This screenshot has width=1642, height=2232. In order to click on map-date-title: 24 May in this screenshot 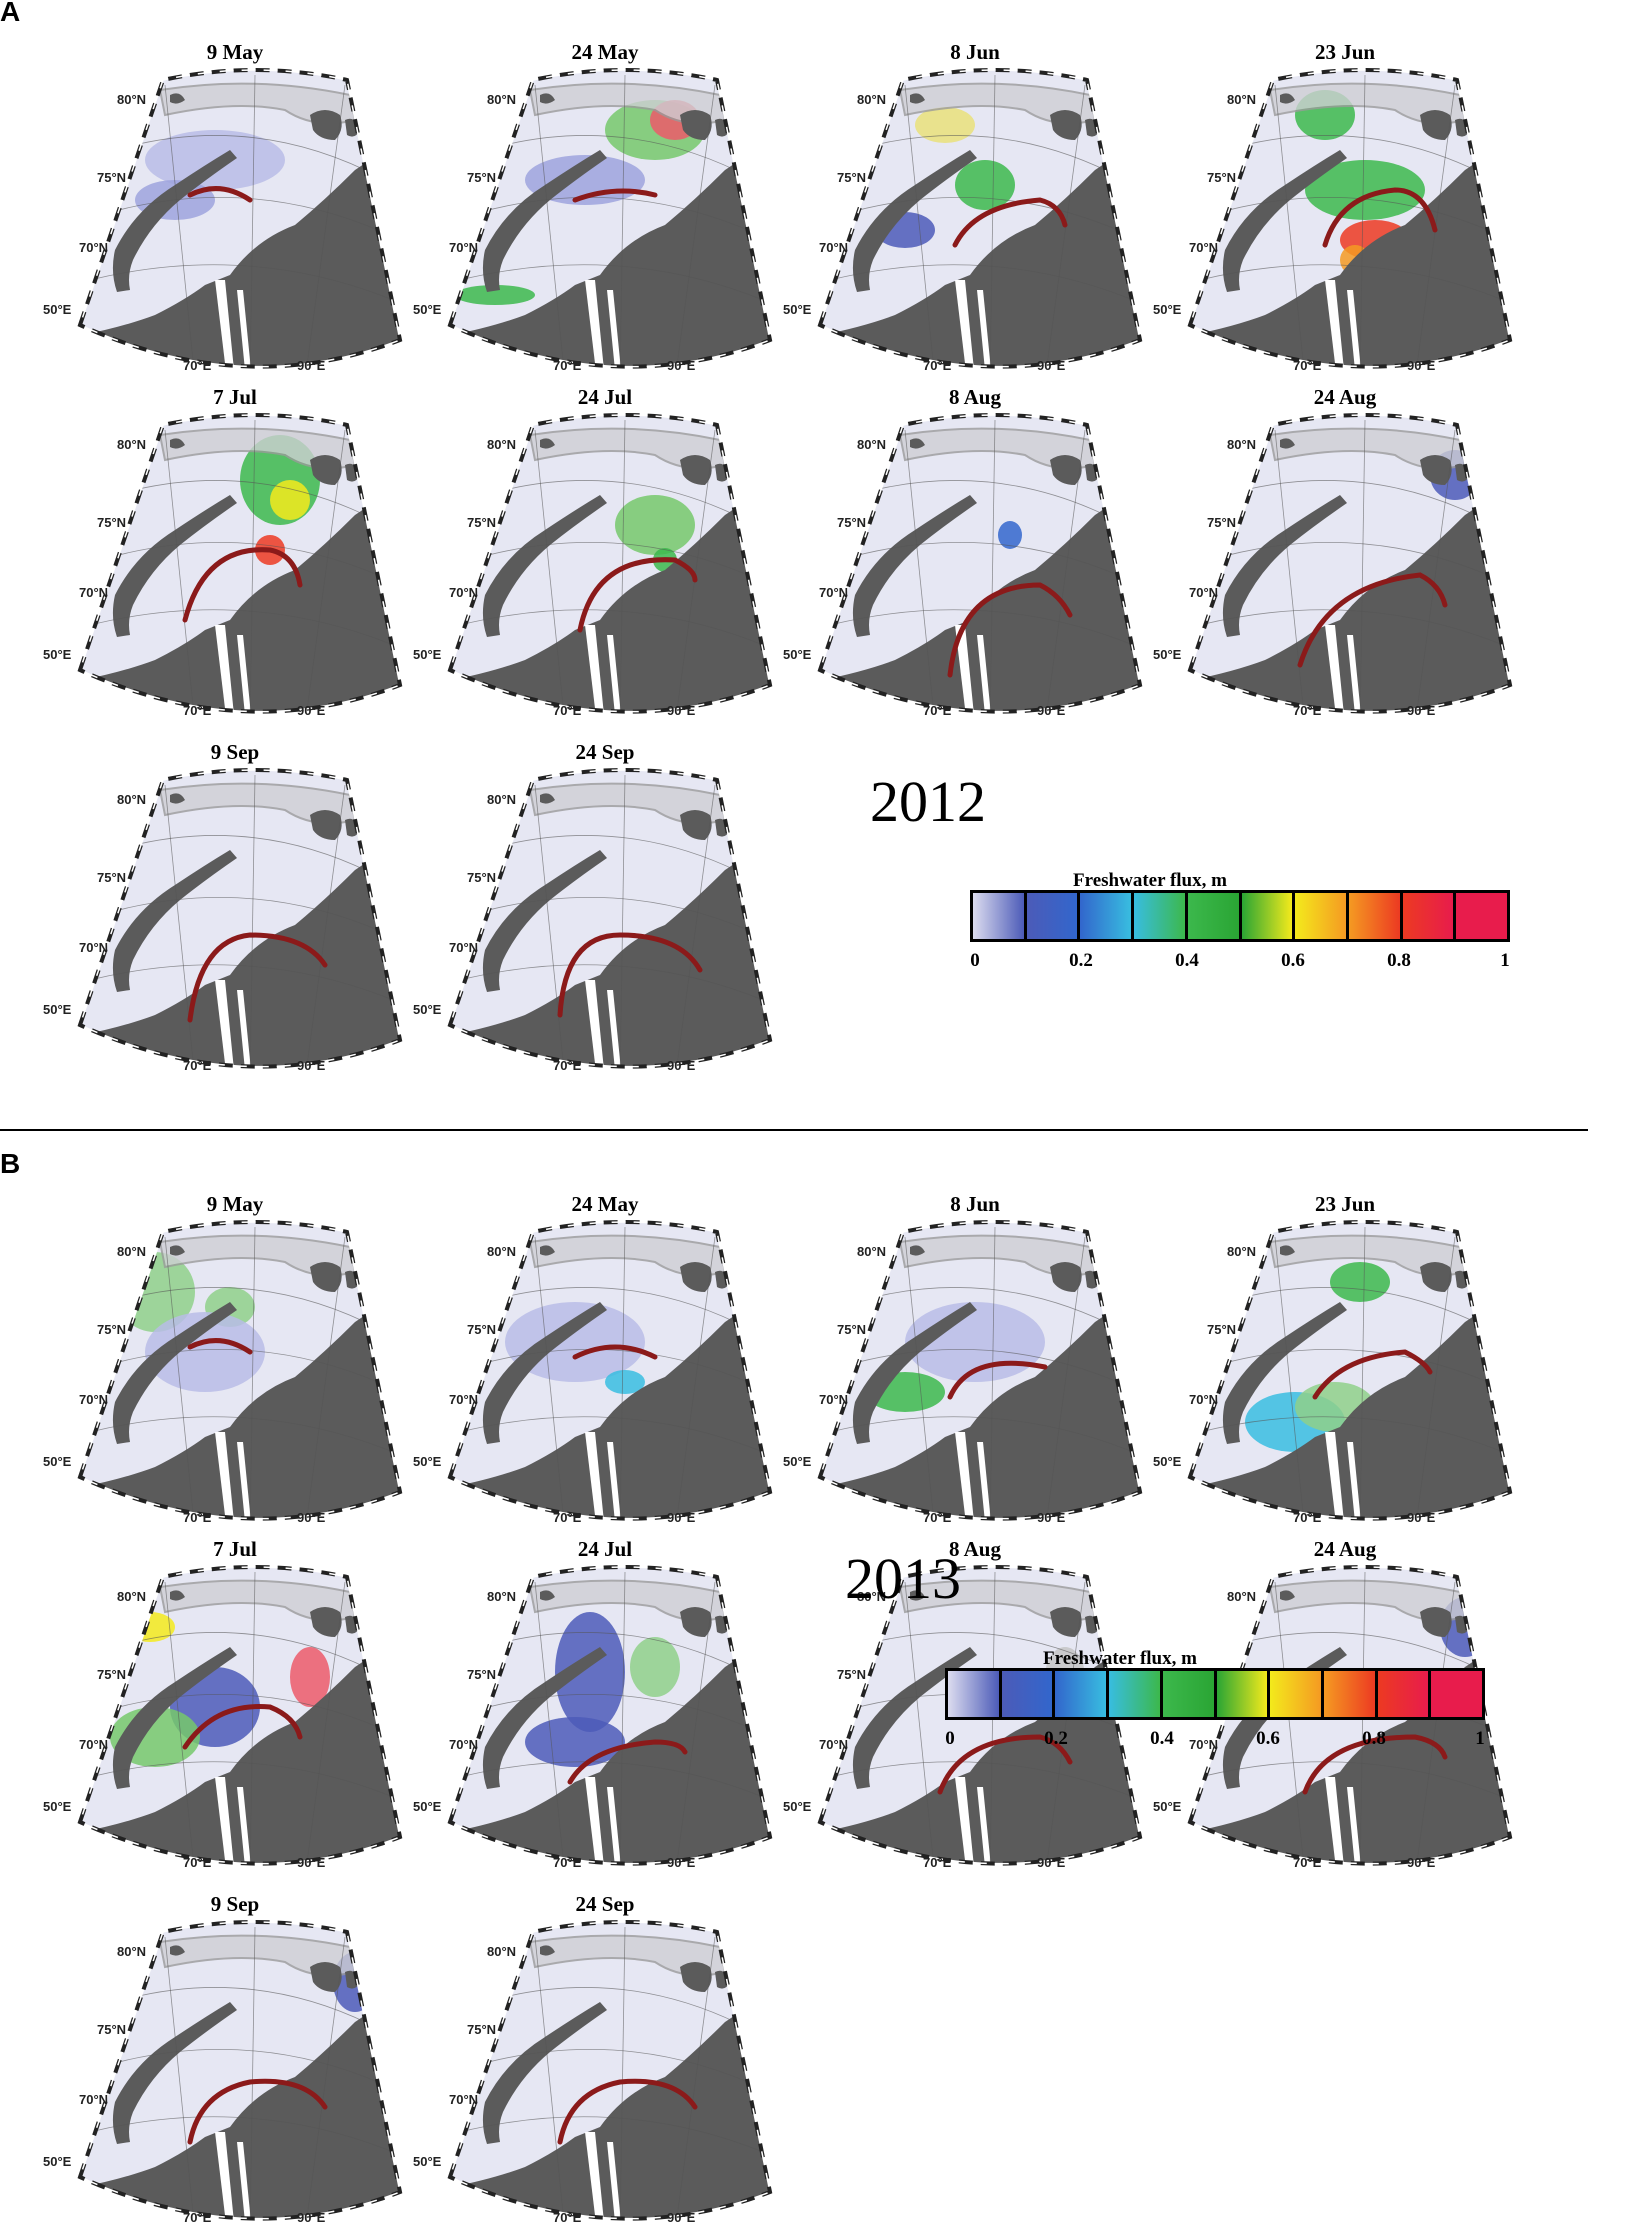, I will do `click(605, 1204)`.